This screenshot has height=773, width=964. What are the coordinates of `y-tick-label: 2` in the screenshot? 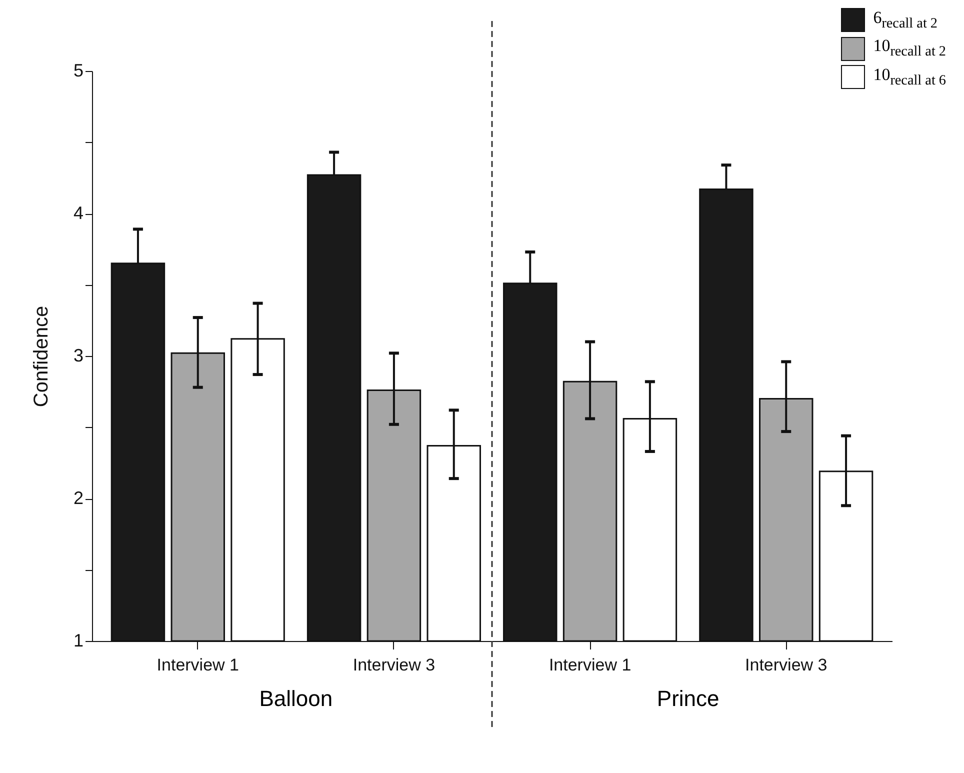 It's located at (78, 498).